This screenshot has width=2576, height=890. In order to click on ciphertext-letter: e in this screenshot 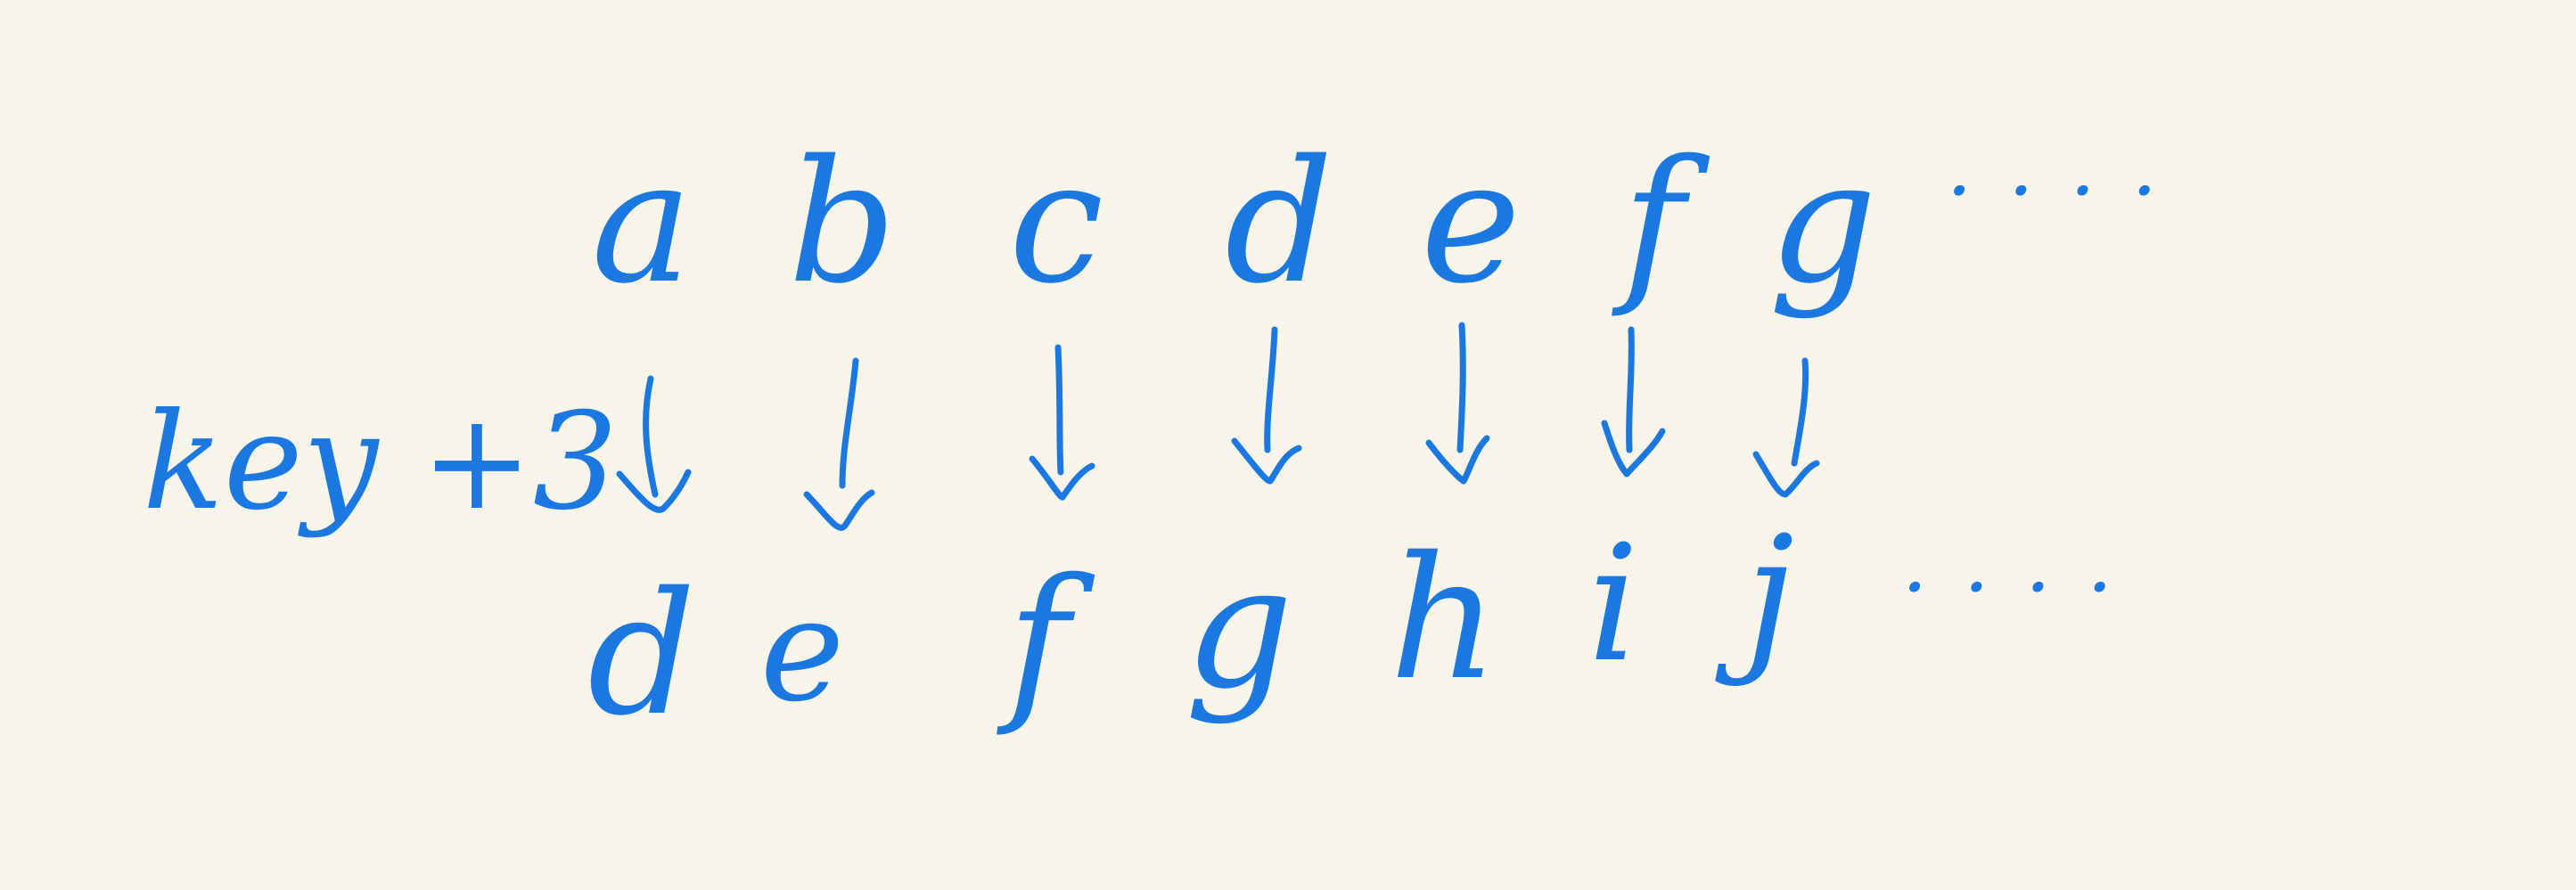, I will do `click(802, 650)`.